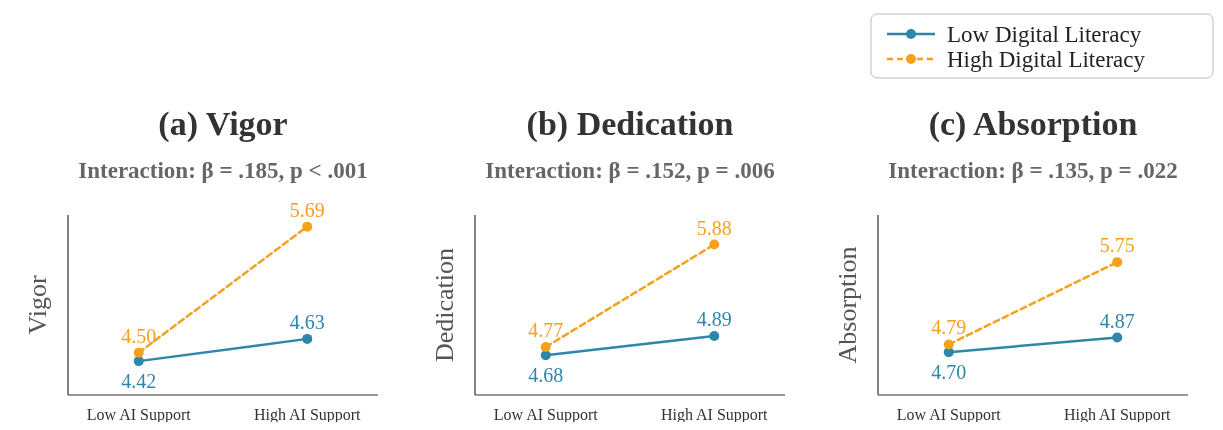  Describe the element at coordinates (546, 375) in the screenshot. I see `data-label: 4.68` at that location.